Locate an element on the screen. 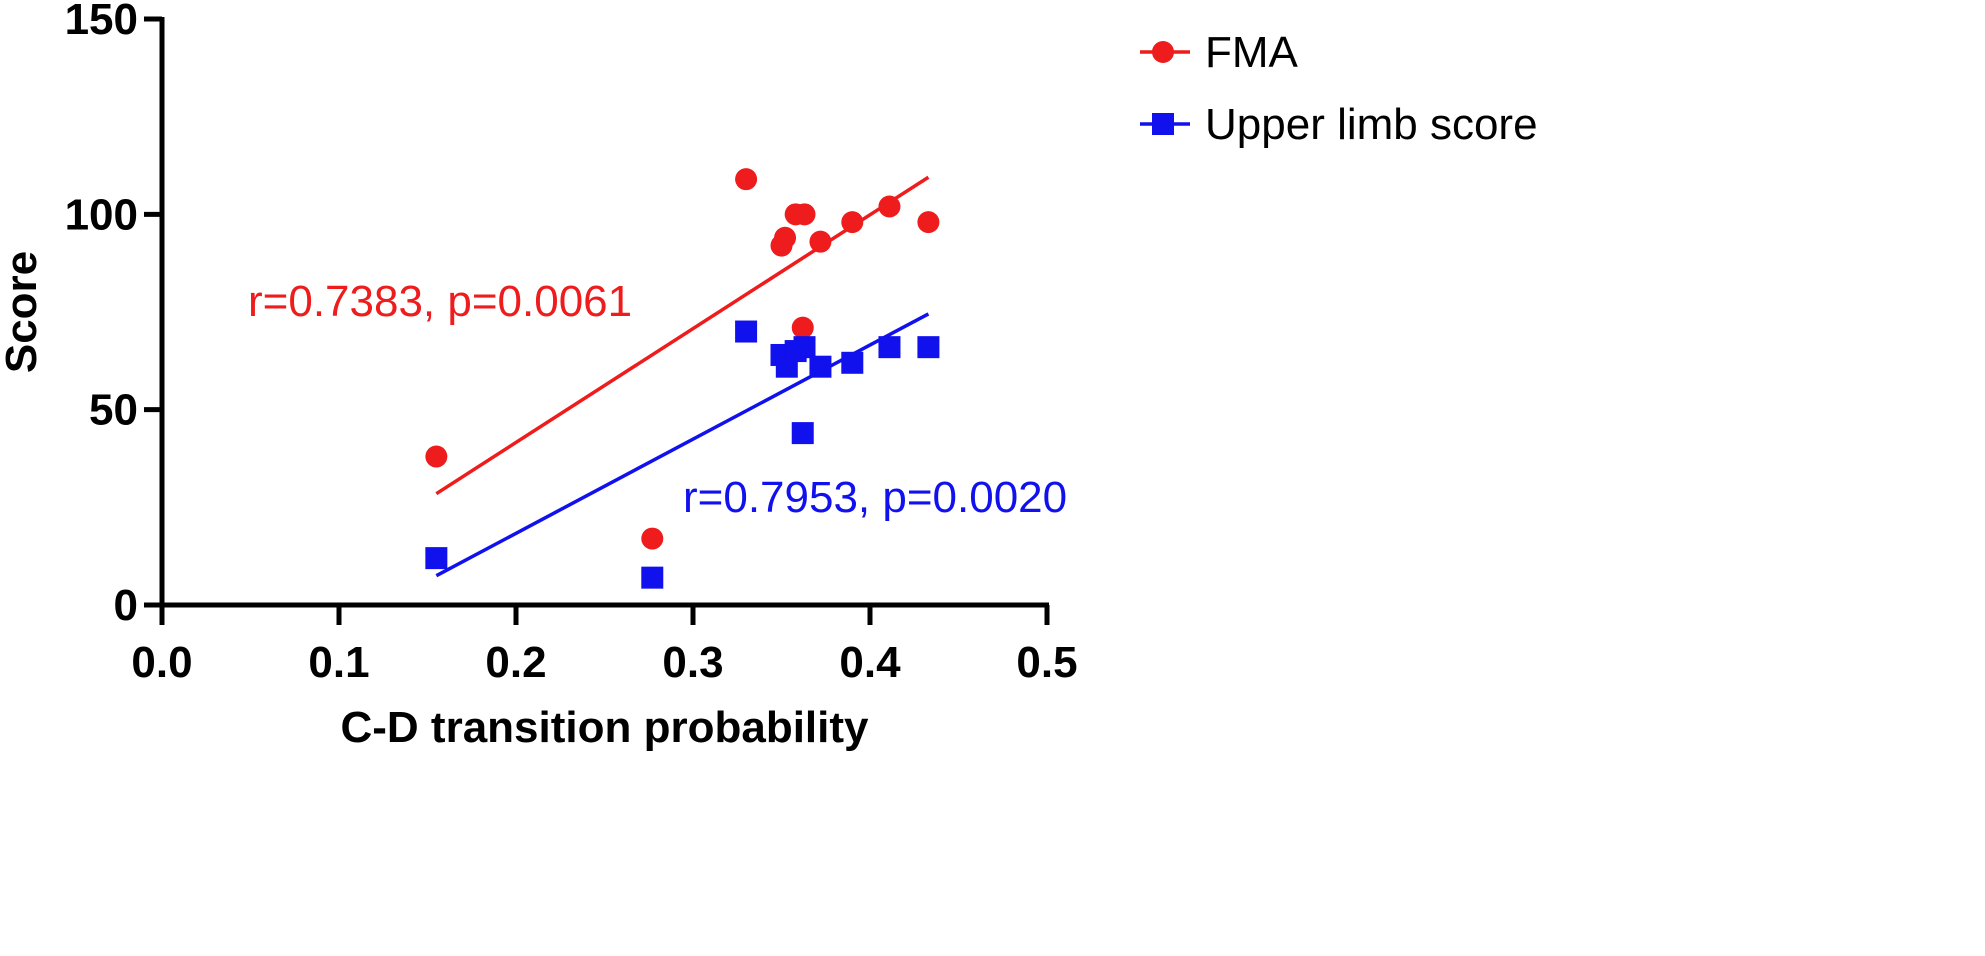 This screenshot has width=1985, height=956. y-tick-label: 50 is located at coordinates (113, 410).